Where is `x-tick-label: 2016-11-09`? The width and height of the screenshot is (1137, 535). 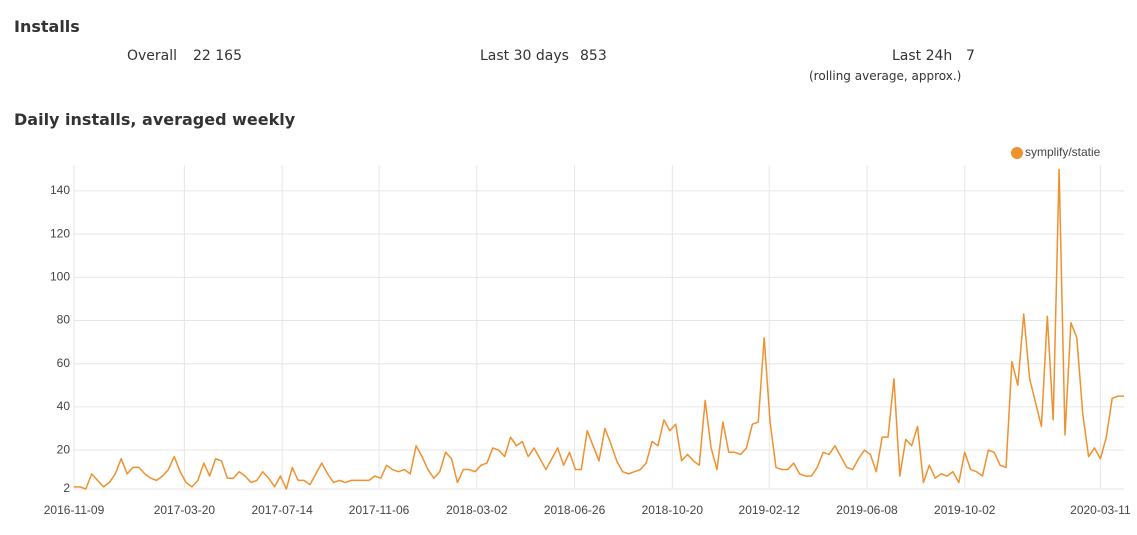 x-tick-label: 2016-11-09 is located at coordinates (74, 510).